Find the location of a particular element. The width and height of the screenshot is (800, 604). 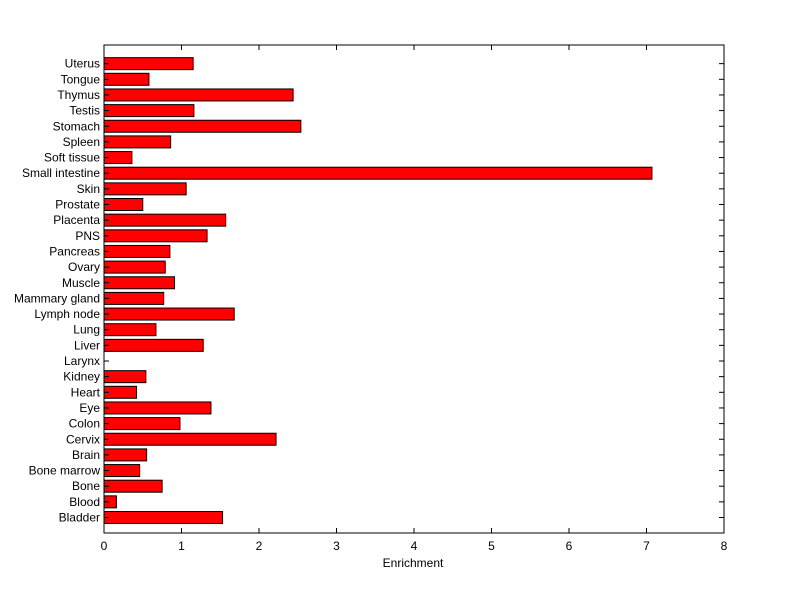

bar-colon is located at coordinates (142, 424).